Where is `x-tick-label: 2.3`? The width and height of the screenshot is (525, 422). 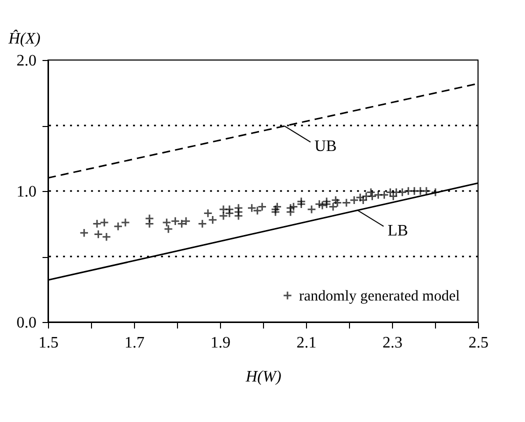
x-tick-label: 2.3 is located at coordinates (392, 343).